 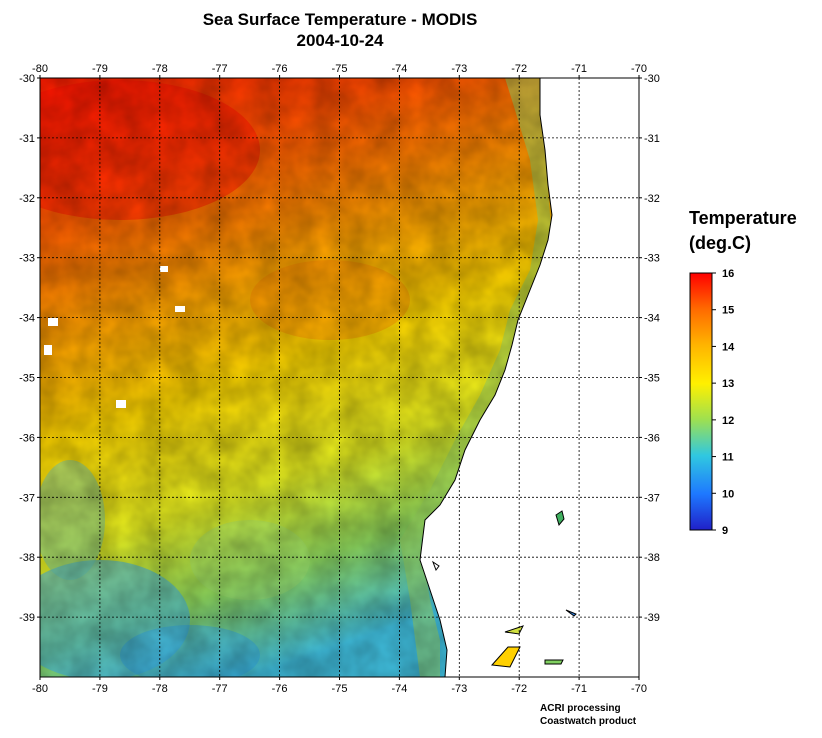 I want to click on lon-labels-top: -80 -79 -78 -77 -76 -75 -74 -73 -72 -71 -70, so click(x=339, y=70).